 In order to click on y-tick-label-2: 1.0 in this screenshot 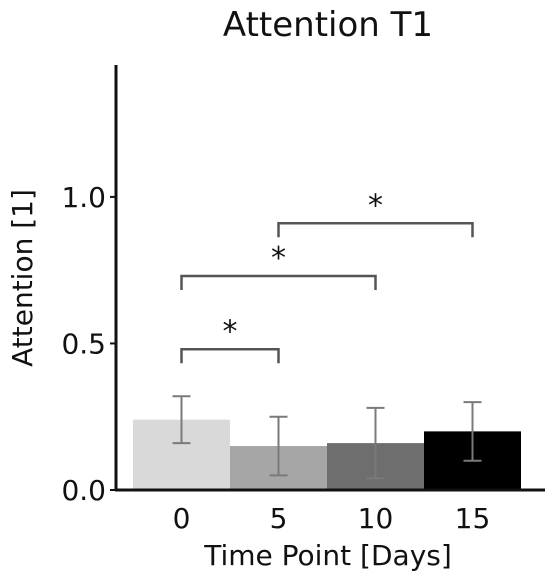, I will do `click(83, 197)`.